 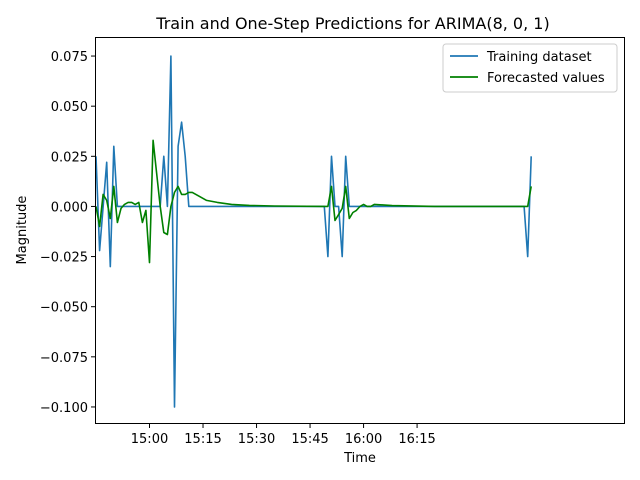 I want to click on legend: Training dataset Forecasted values, so click(x=530, y=68).